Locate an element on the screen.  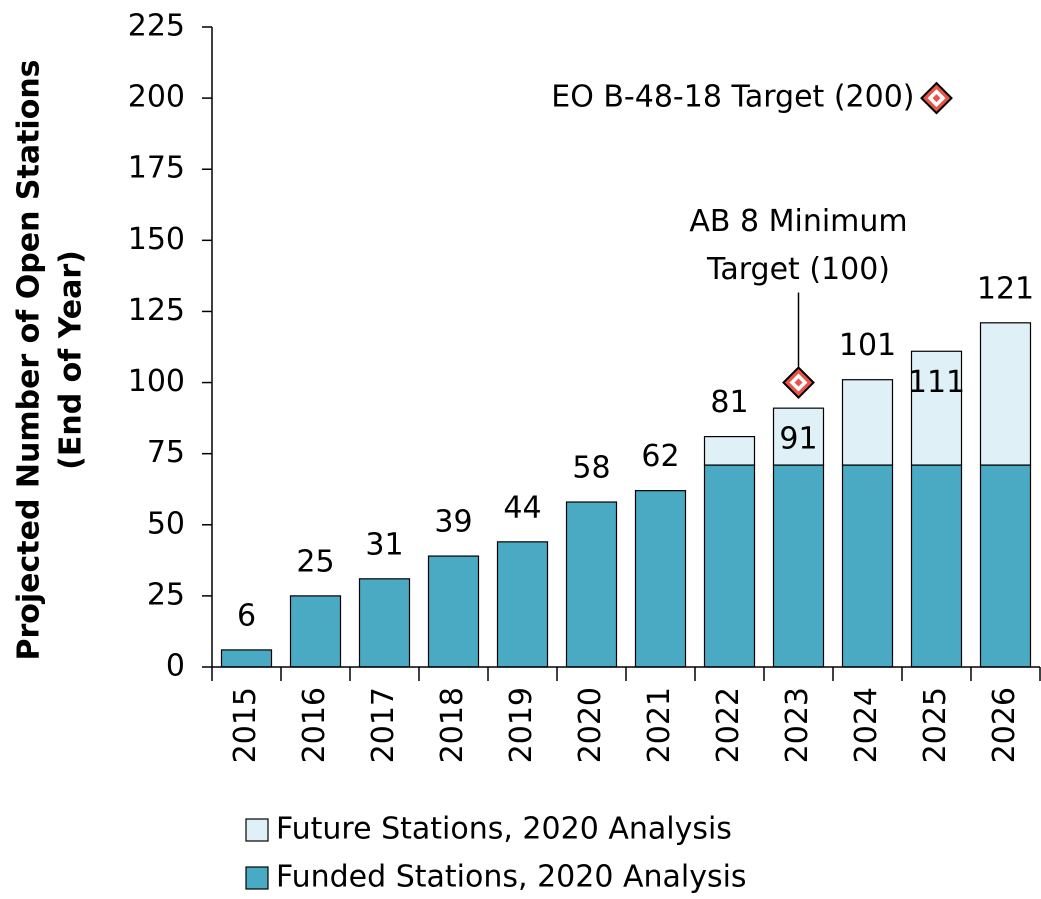
y-tick-label: 75 is located at coordinates (166, 452).